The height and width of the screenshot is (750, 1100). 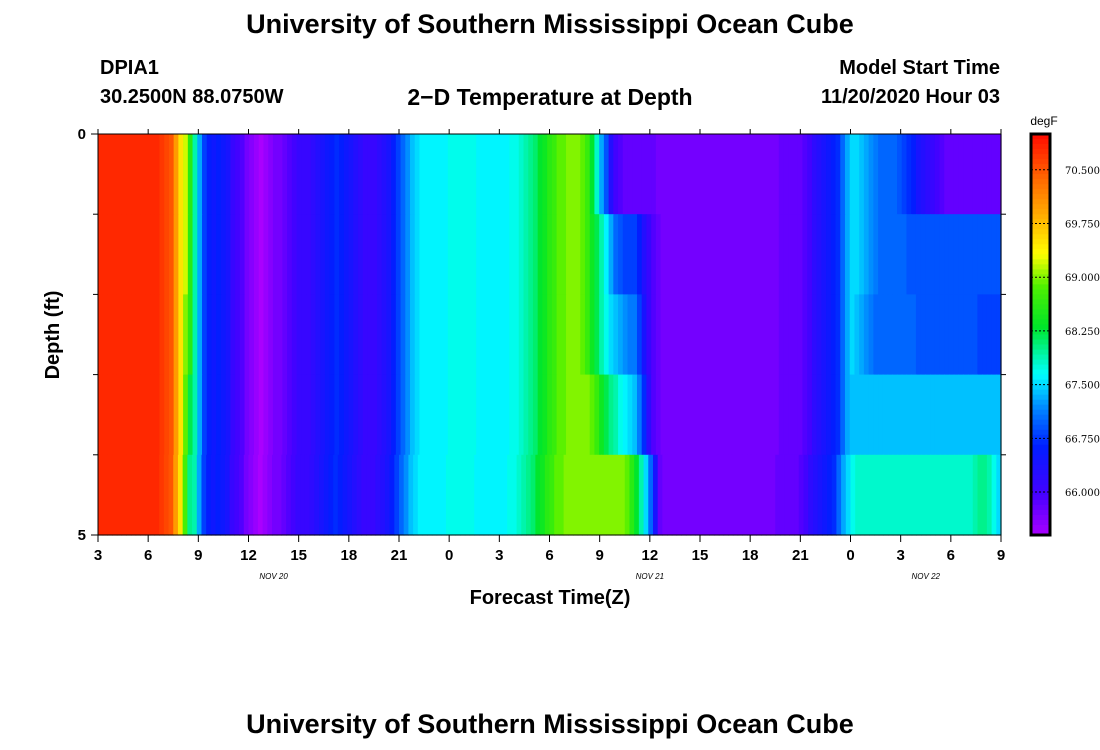 I want to click on colorbar-tick-label: 69.750, so click(x=1082, y=225).